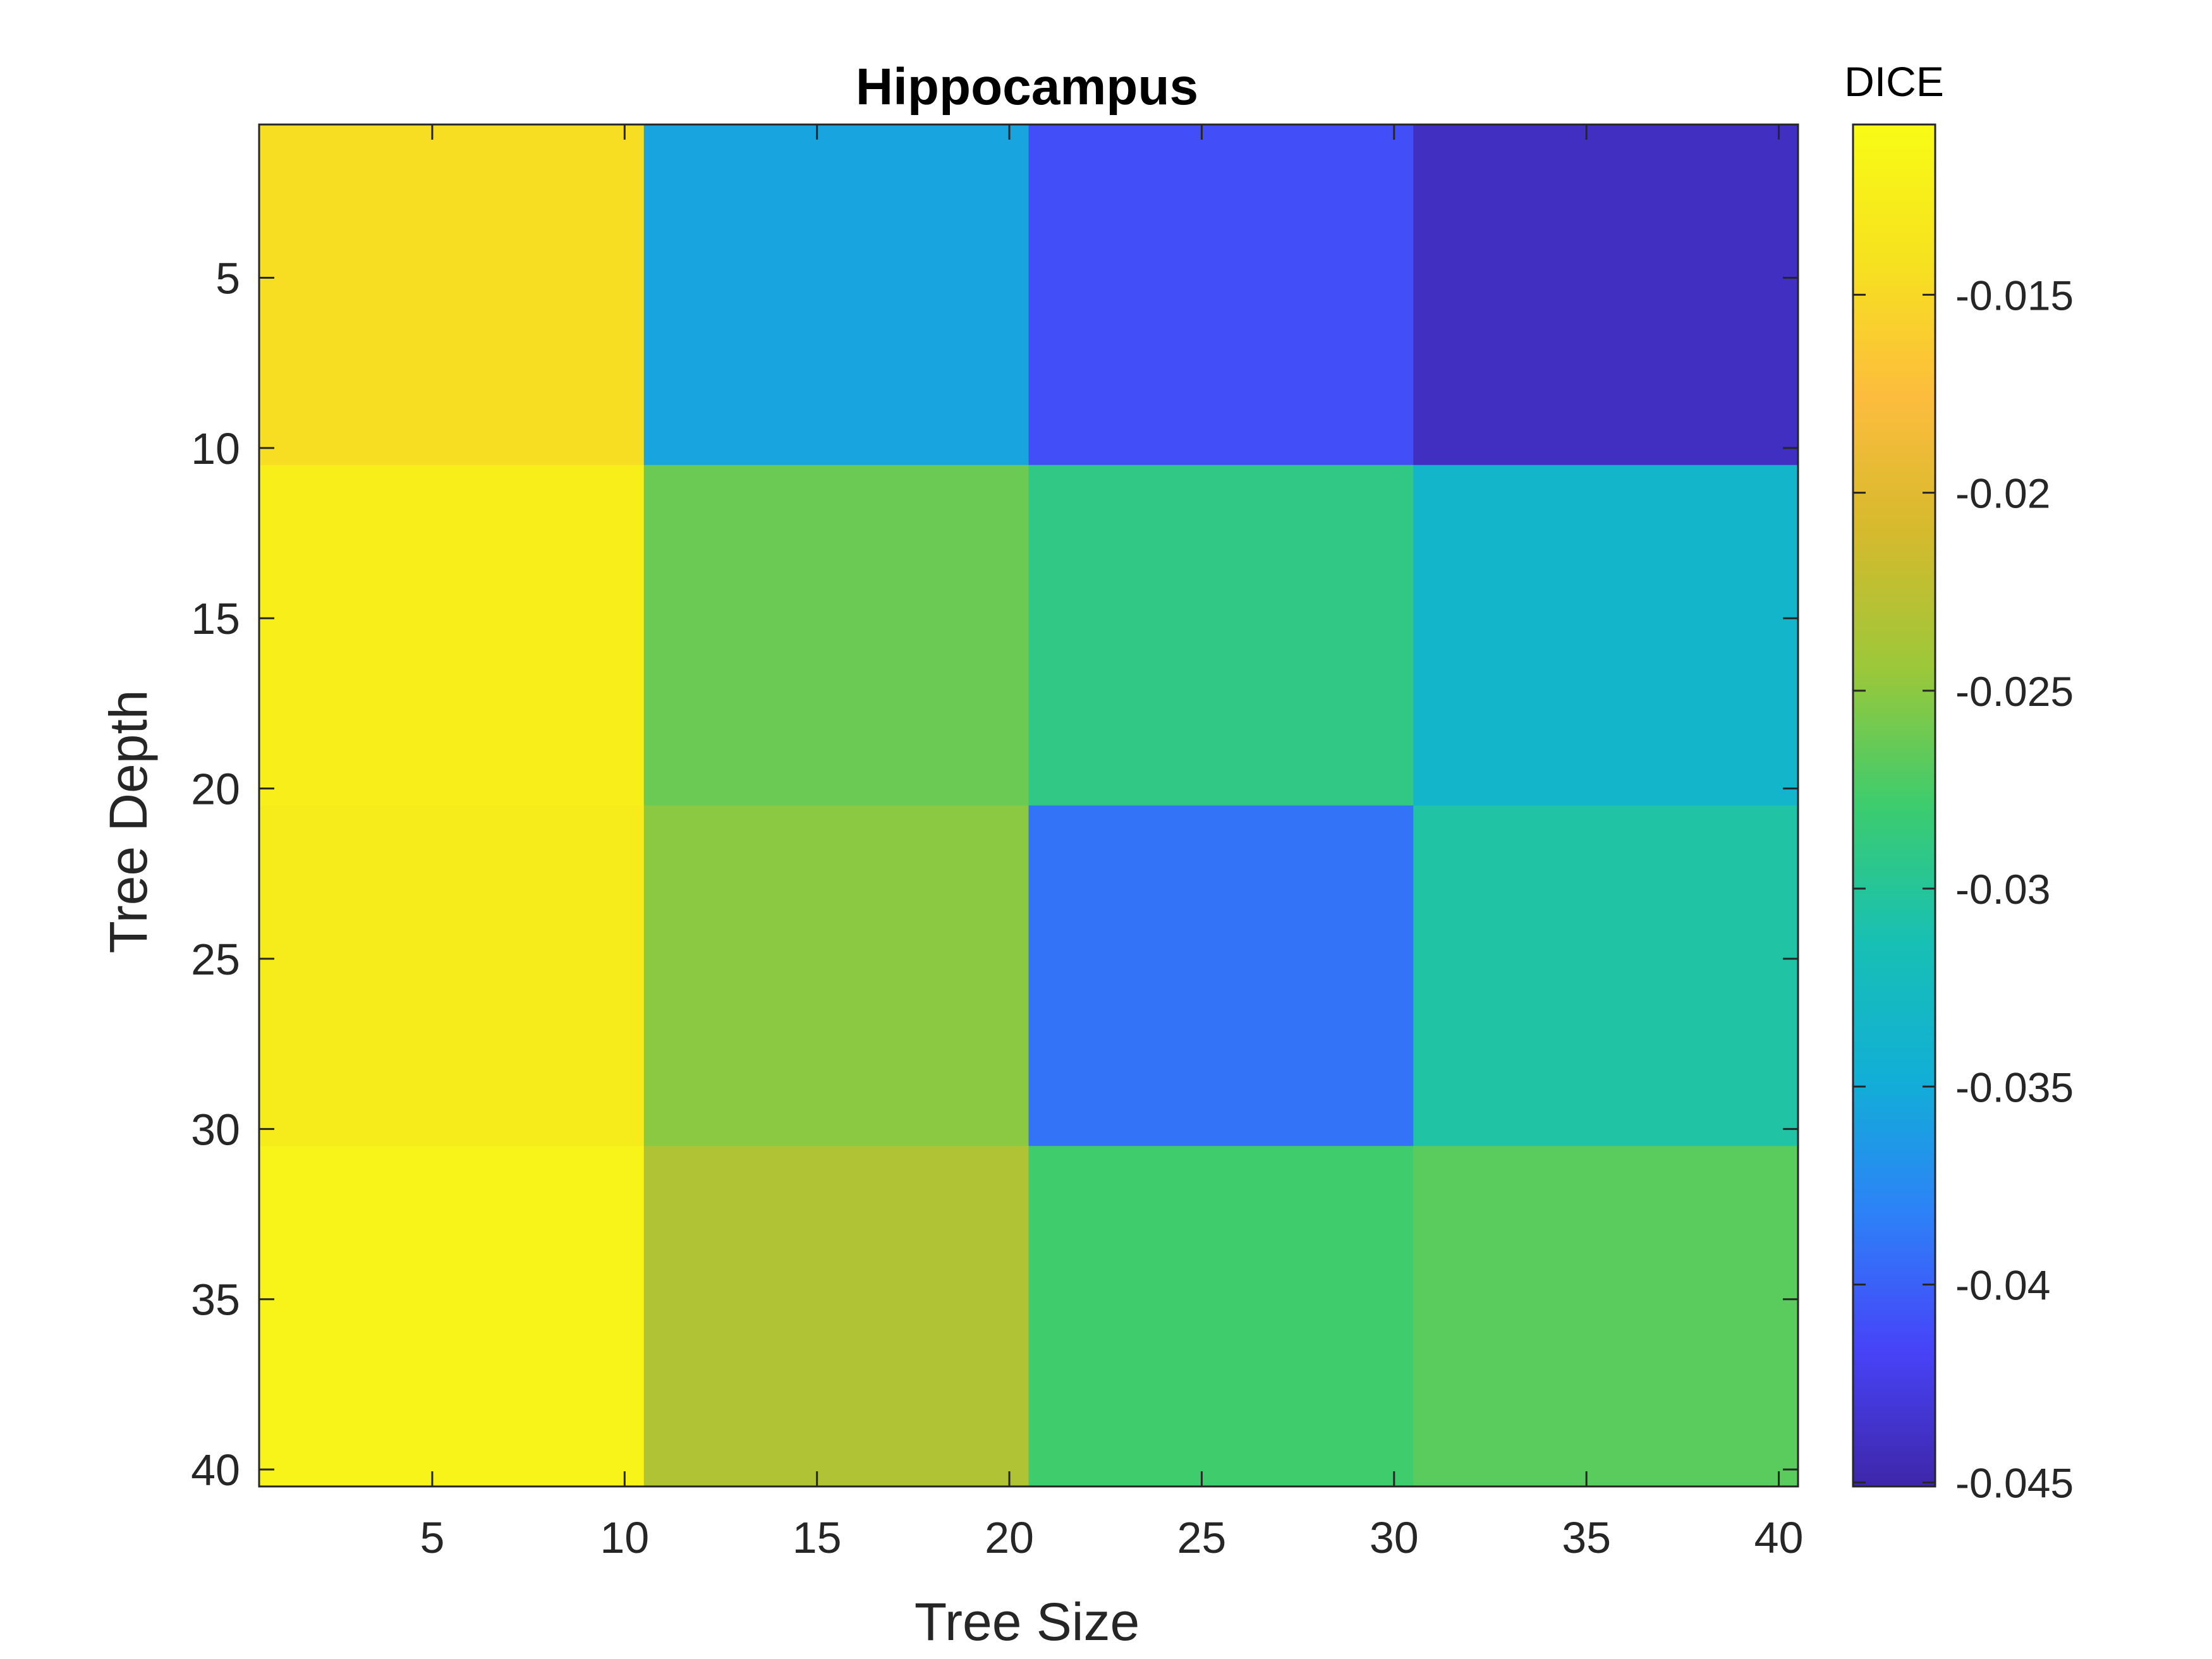 The image size is (2212, 1659). What do you see at coordinates (452, 295) in the screenshot?
I see `heatmap-cell-r1-c1` at bounding box center [452, 295].